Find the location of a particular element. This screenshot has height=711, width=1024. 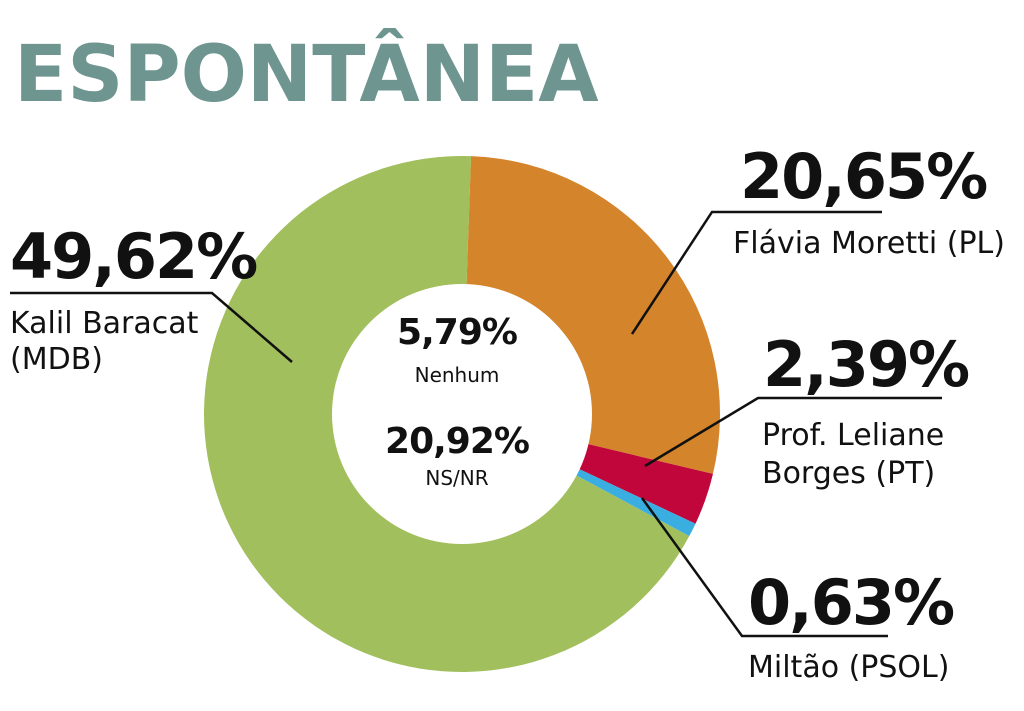

data-label-kalil-name-1: Kalil Baracat is located at coordinates (104, 323).